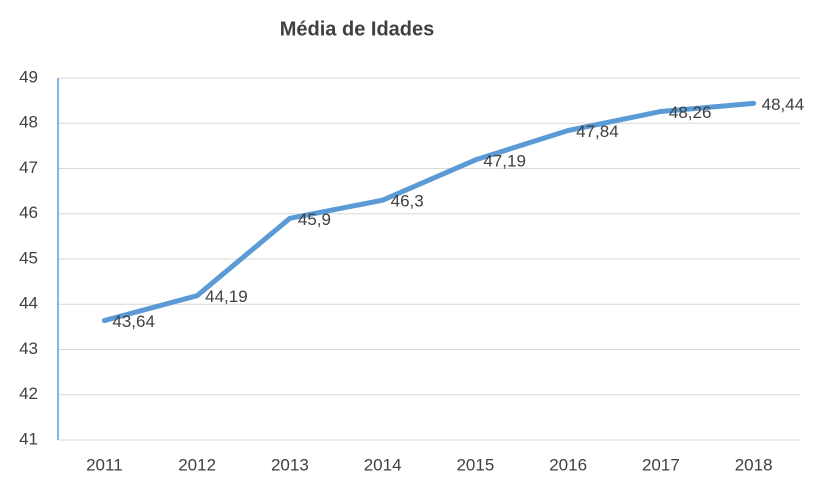 This screenshot has width=821, height=480. I want to click on data-label: 45,9, so click(314, 219).